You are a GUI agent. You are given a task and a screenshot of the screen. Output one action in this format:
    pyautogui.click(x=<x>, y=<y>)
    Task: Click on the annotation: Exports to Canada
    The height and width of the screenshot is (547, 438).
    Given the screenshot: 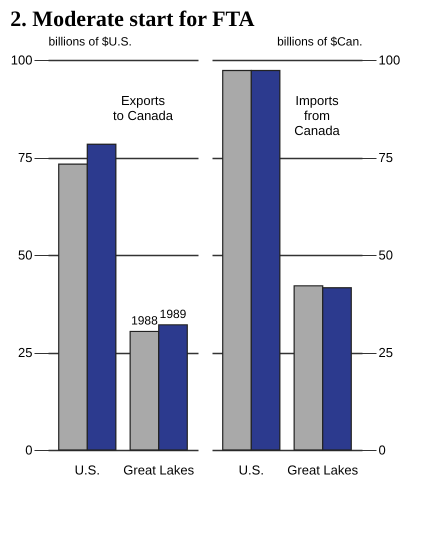 What is the action you would take?
    pyautogui.click(x=143, y=108)
    